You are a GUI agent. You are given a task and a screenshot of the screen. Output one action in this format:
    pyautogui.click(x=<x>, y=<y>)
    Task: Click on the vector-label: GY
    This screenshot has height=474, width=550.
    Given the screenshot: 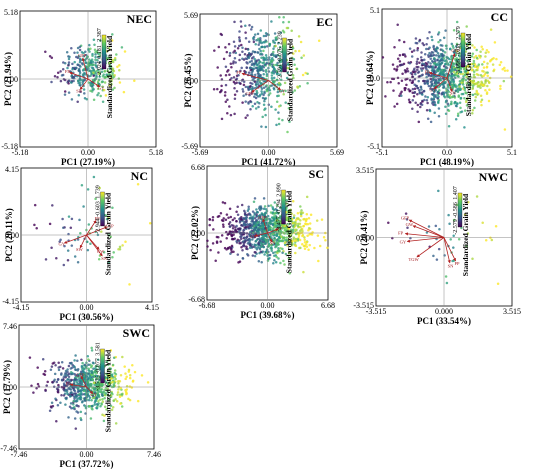 What is the action you would take?
    pyautogui.click(x=253, y=236)
    